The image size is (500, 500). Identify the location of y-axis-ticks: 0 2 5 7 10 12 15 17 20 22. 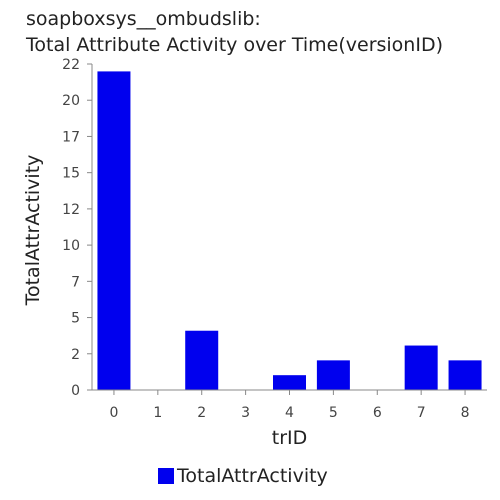
(77, 228).